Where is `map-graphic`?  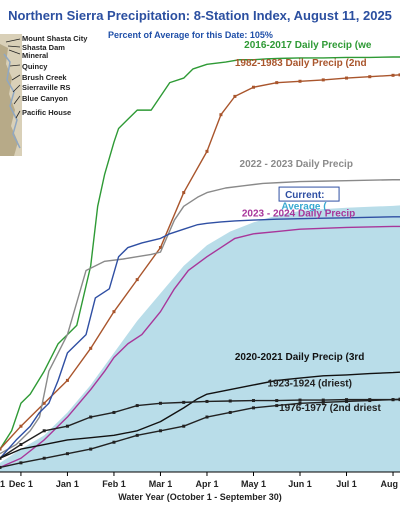 map-graphic is located at coordinates (11, 95).